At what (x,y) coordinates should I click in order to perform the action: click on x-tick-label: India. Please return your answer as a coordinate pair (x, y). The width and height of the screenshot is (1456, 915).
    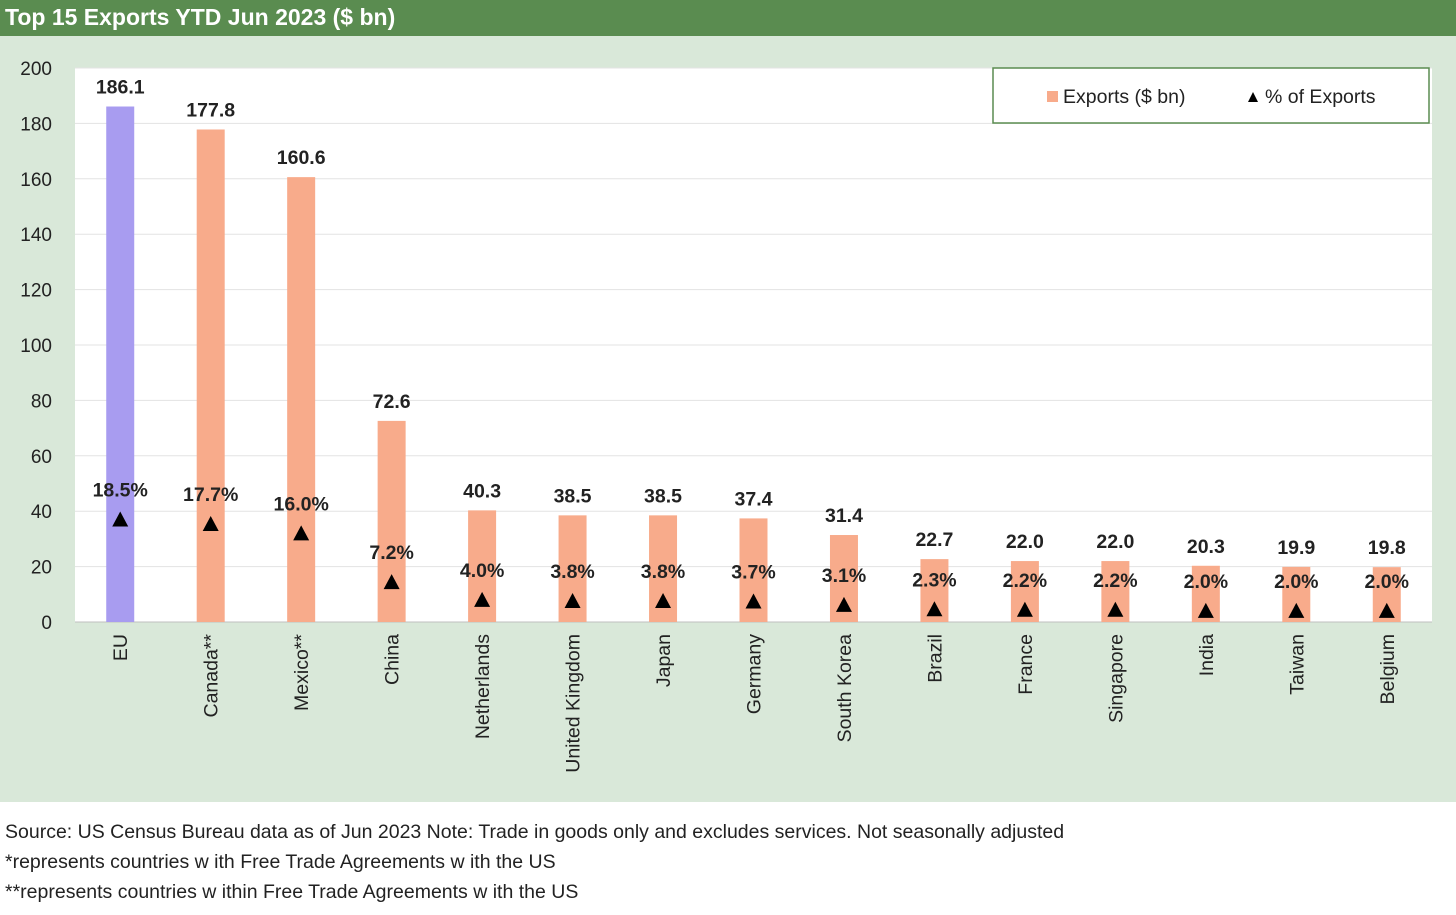
    Looking at the image, I should click on (1207, 655).